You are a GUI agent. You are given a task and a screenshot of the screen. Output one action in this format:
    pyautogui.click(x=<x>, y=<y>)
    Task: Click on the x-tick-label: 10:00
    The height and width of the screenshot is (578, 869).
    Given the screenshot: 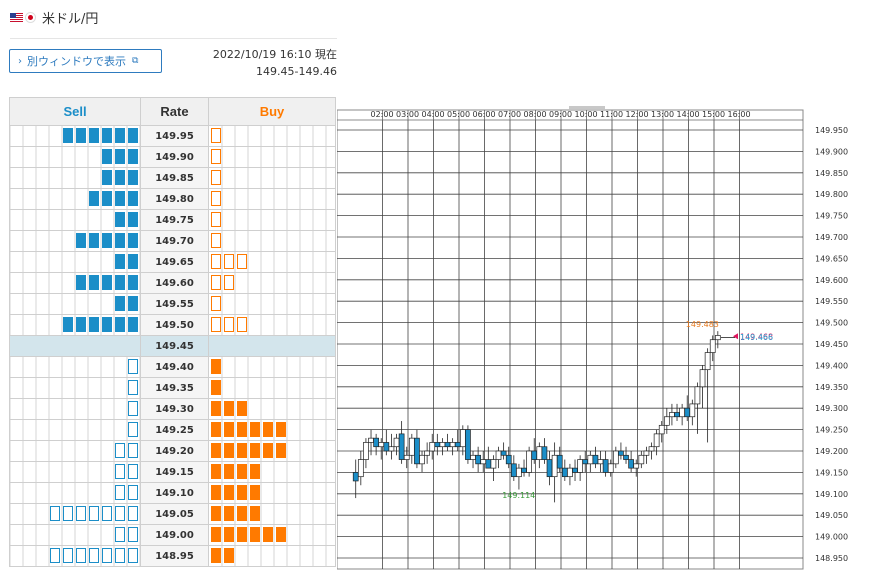 What is the action you would take?
    pyautogui.click(x=586, y=114)
    